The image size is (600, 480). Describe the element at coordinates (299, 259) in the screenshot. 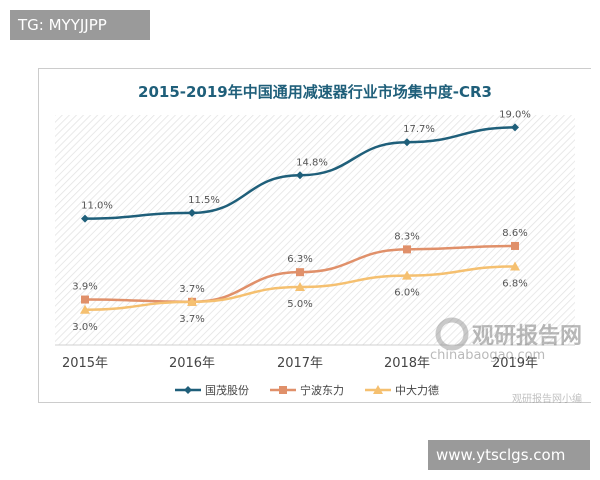

I see `data-label: 6.3%` at that location.